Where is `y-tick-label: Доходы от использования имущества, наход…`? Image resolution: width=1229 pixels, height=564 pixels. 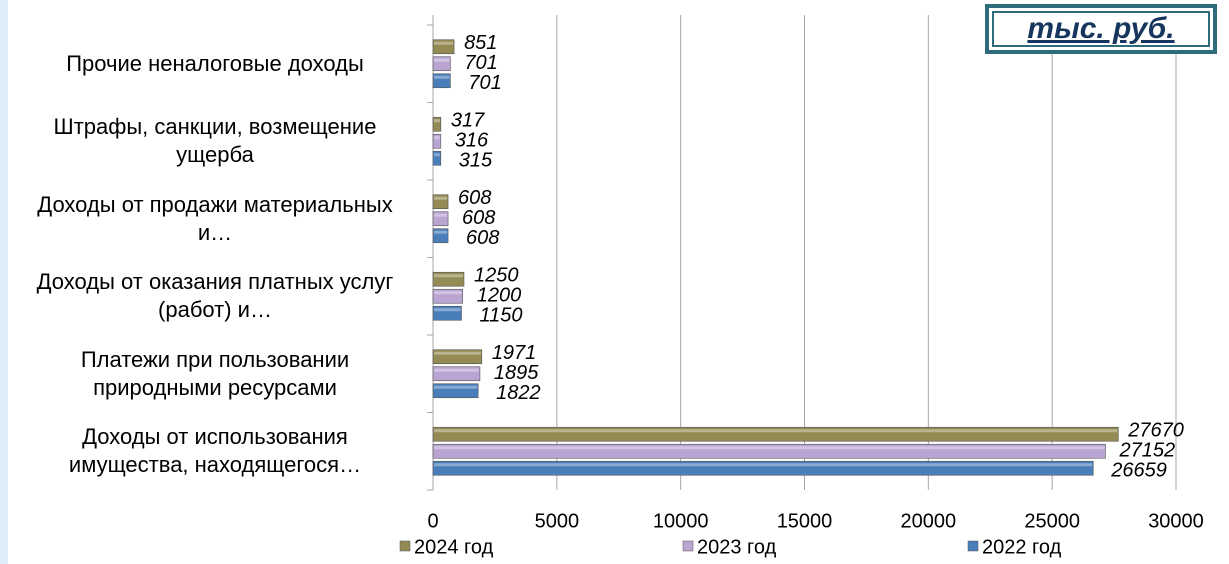
y-tick-label: Доходы от использования имущества, наход… is located at coordinates (215, 451).